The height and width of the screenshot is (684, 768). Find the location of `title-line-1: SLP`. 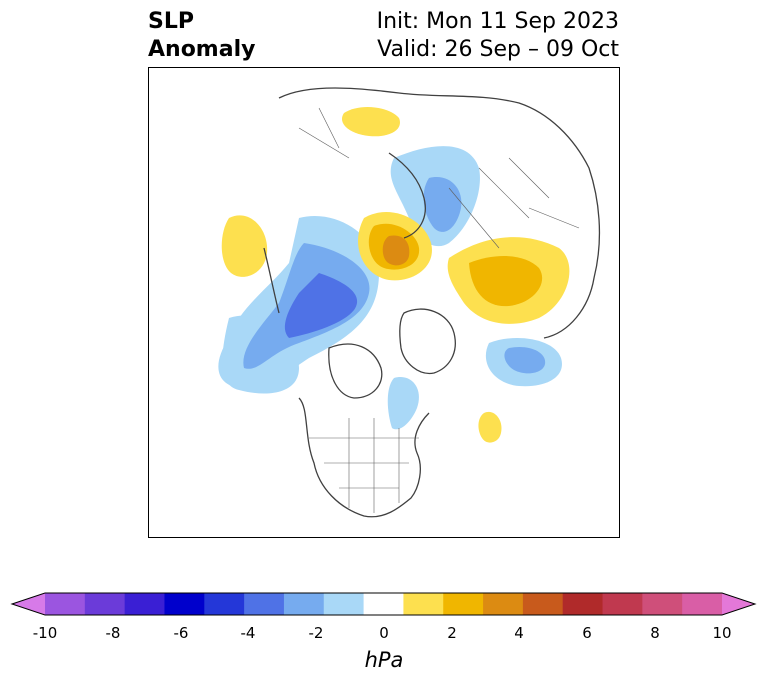

title-line-1: SLP is located at coordinates (171, 21).